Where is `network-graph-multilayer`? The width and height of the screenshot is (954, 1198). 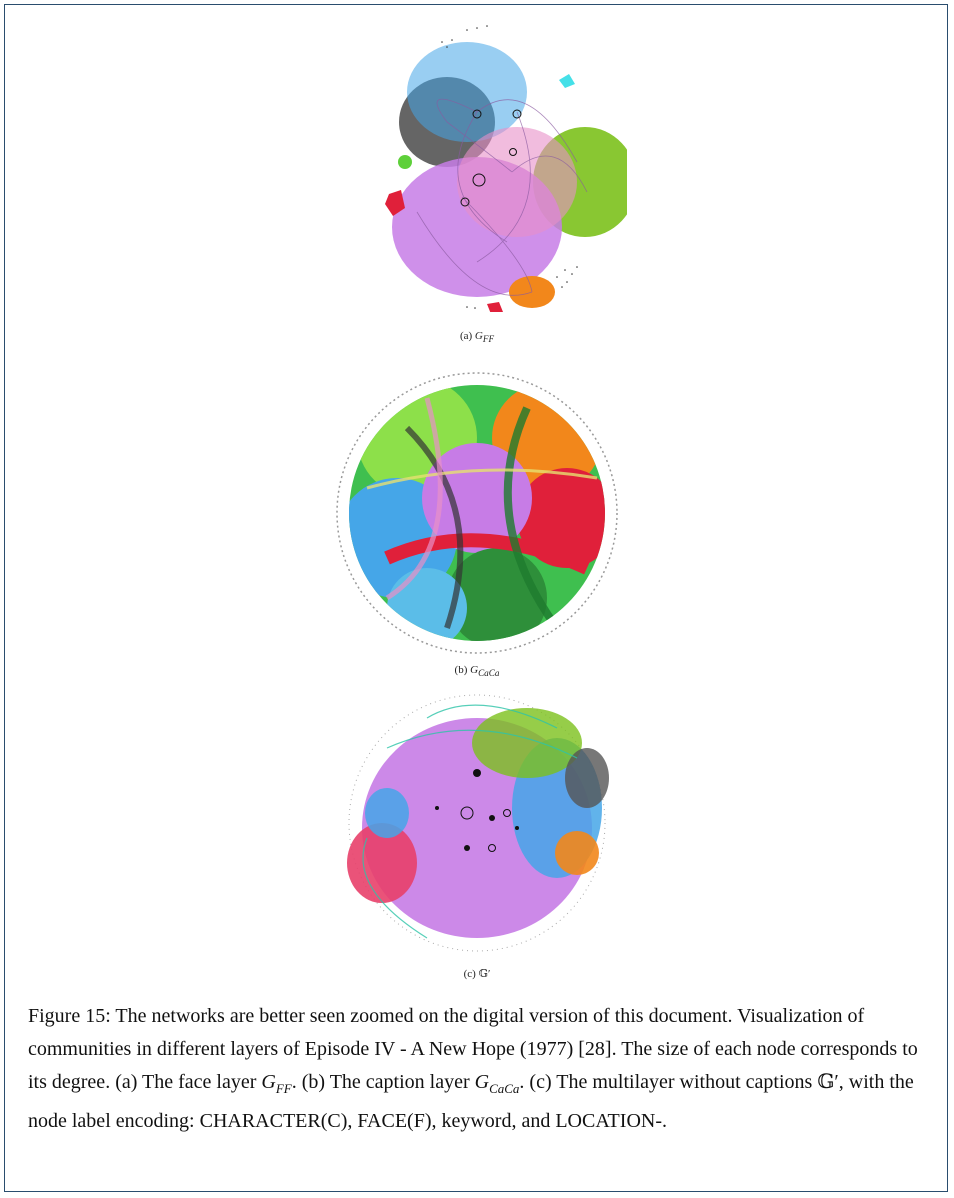 network-graph-multilayer is located at coordinates (478, 823).